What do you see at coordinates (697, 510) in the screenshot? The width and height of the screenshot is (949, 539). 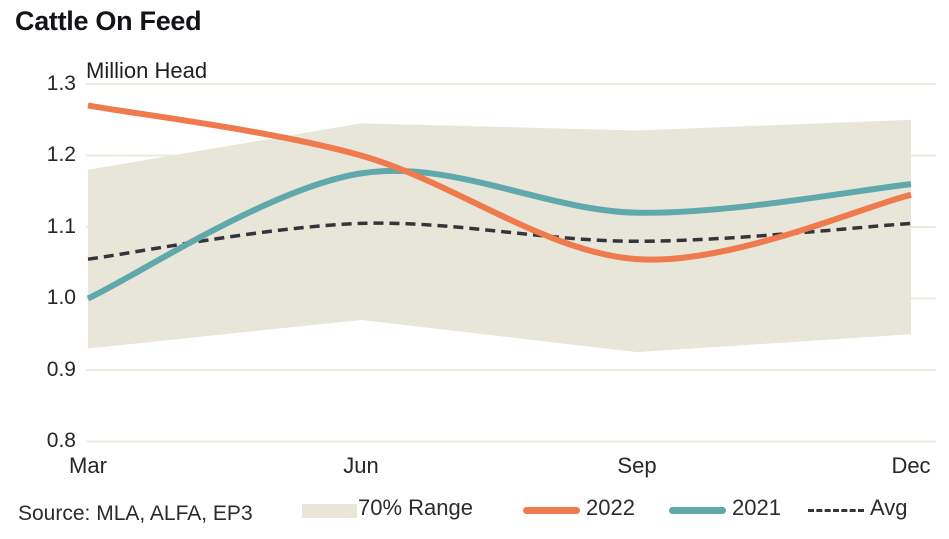 I see `legend-swatch-2021` at bounding box center [697, 510].